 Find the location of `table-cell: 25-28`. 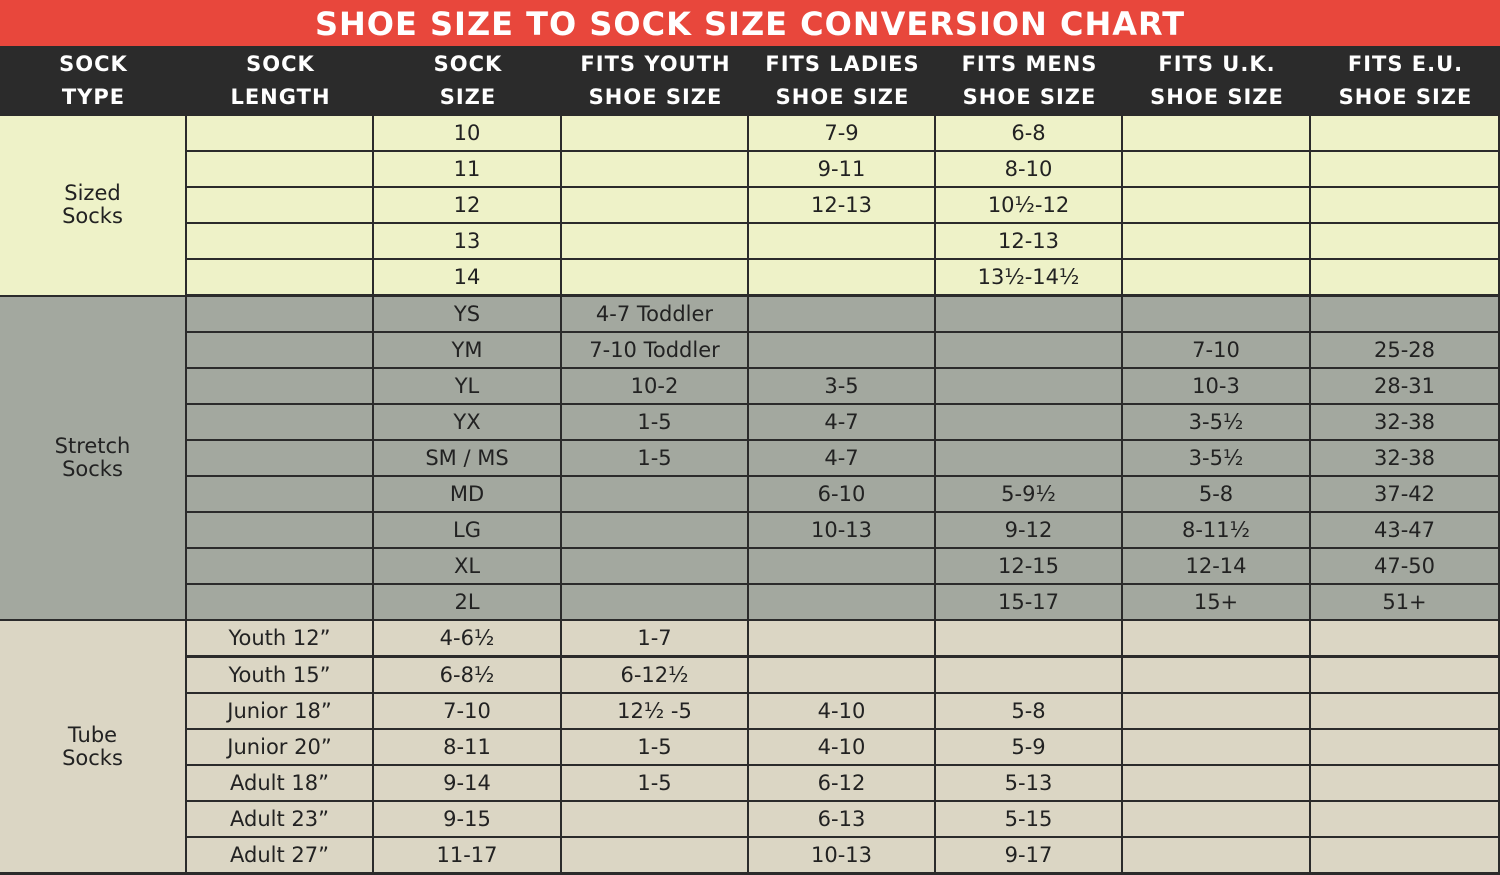

table-cell: 25-28 is located at coordinates (1405, 350).